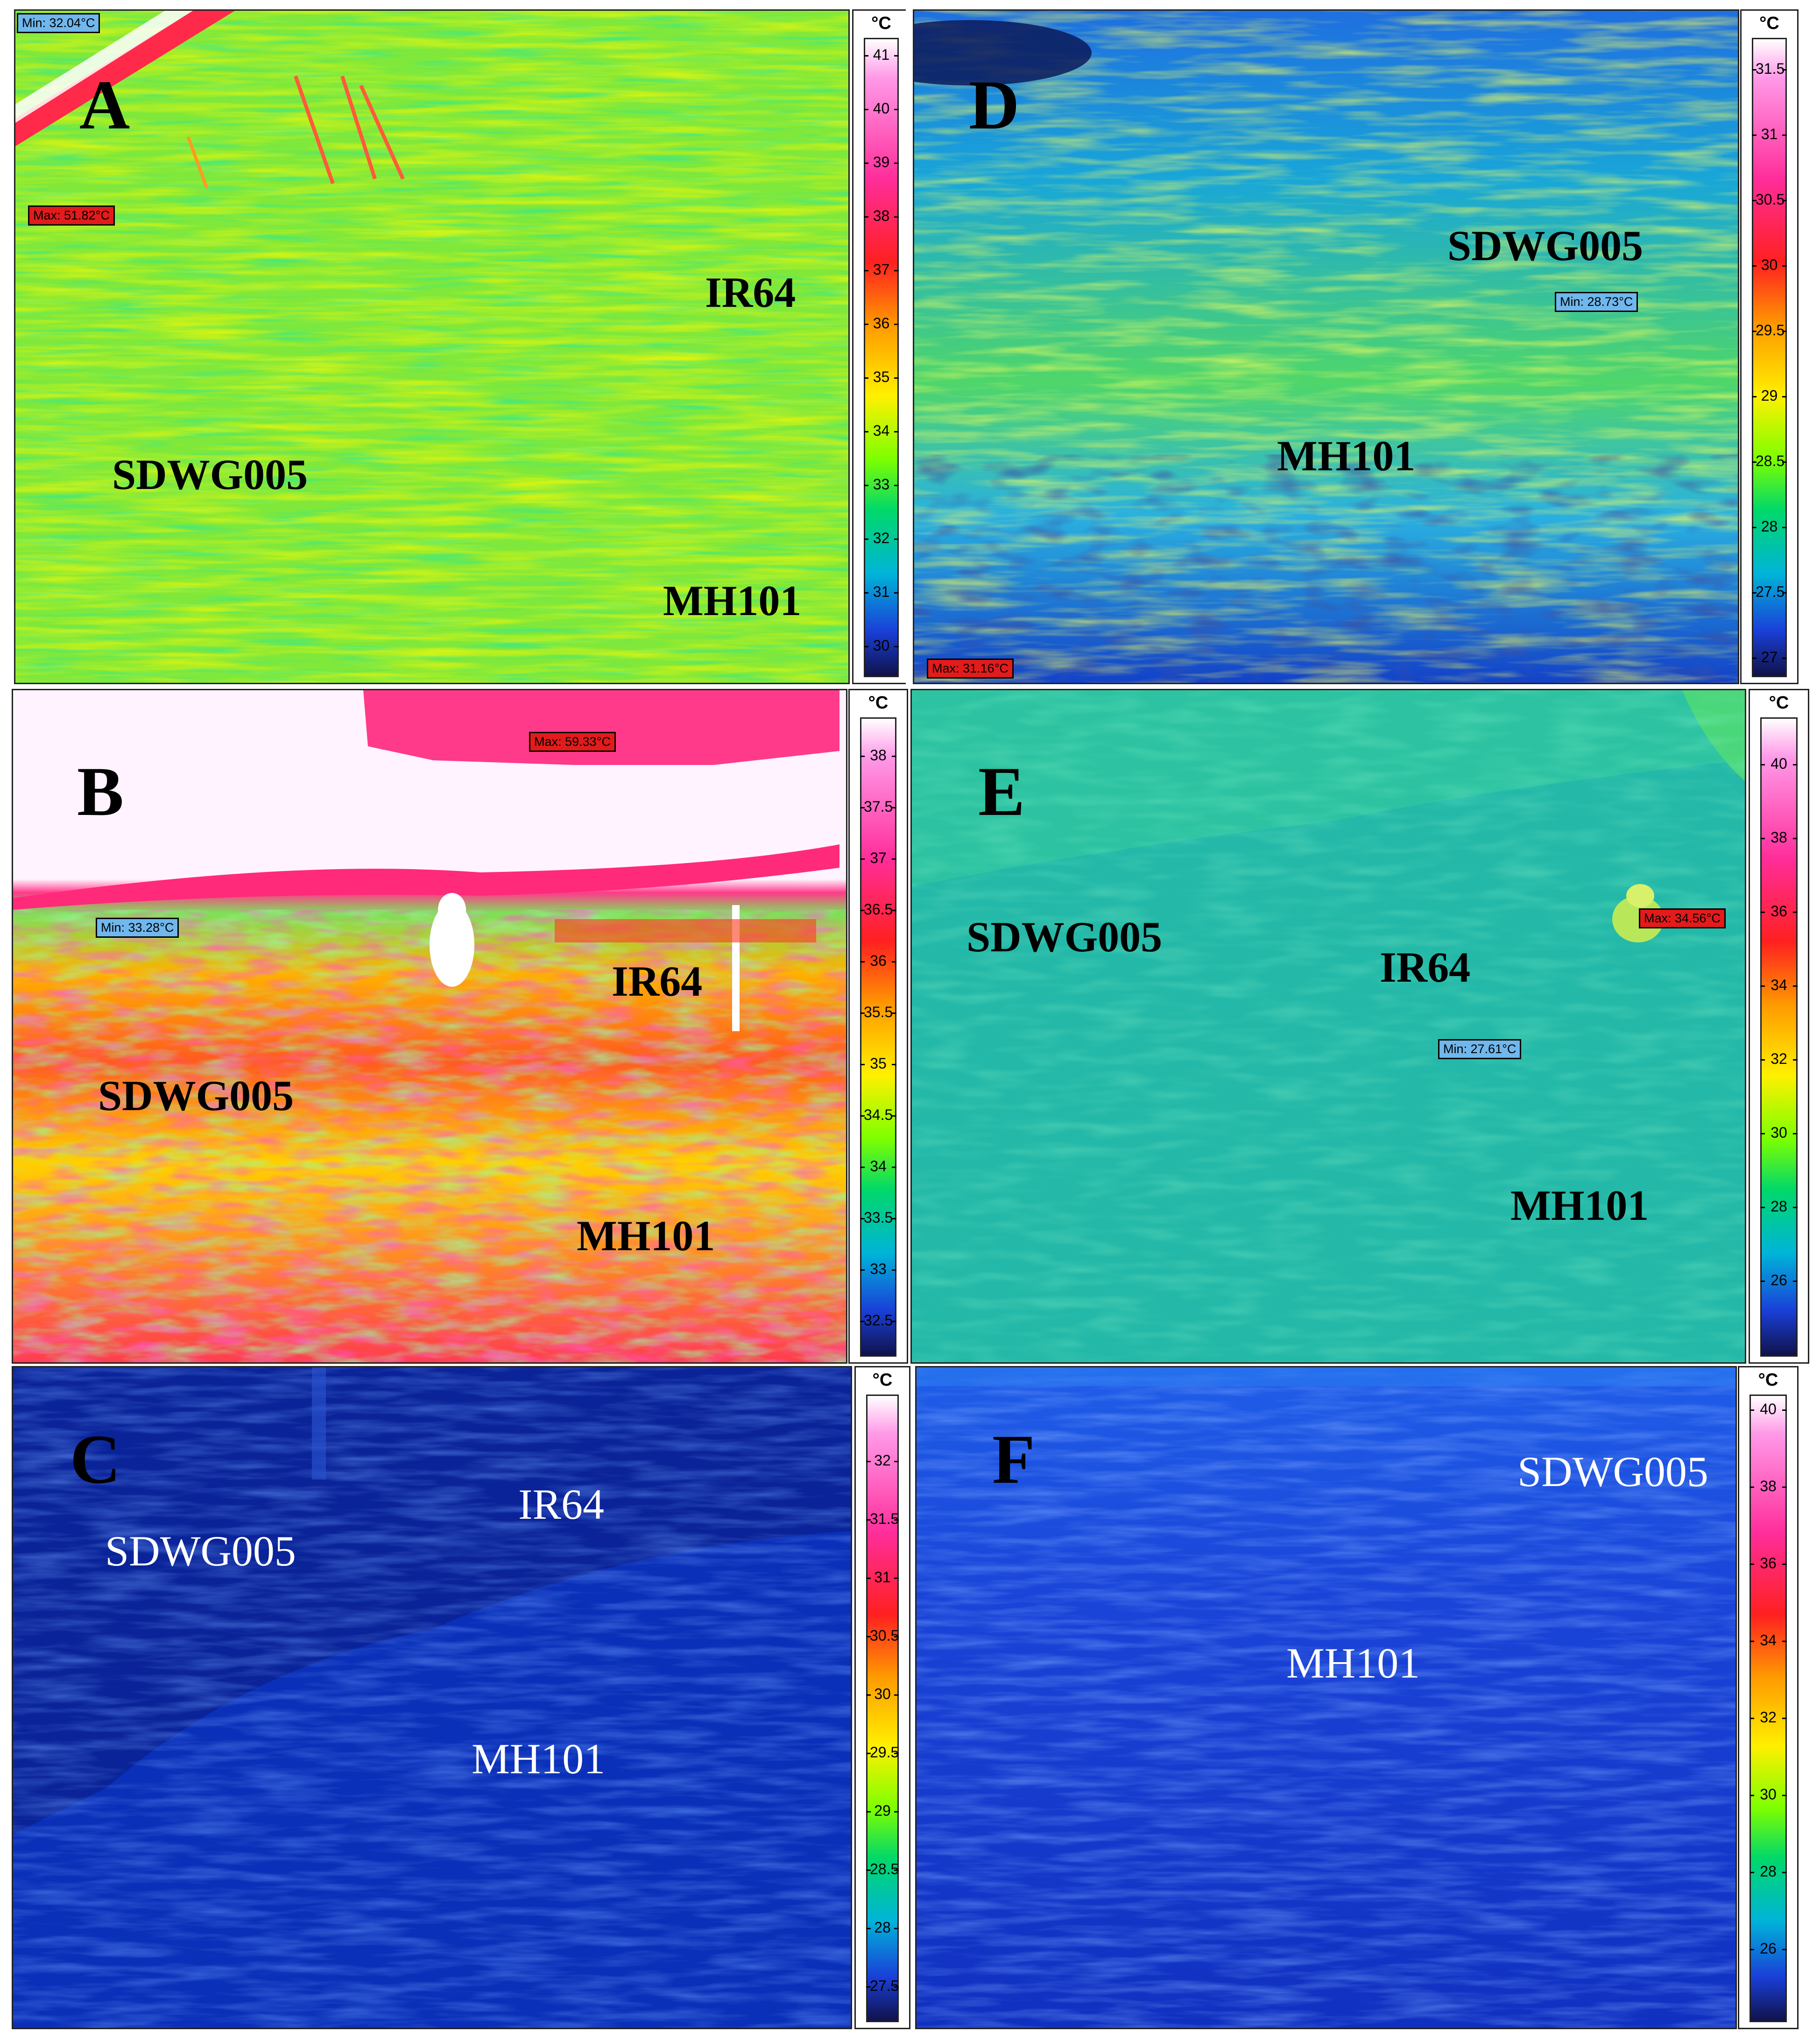 This screenshot has height=2039, width=1820. What do you see at coordinates (1001, 791) in the screenshot?
I see `panel-letter-e: E` at bounding box center [1001, 791].